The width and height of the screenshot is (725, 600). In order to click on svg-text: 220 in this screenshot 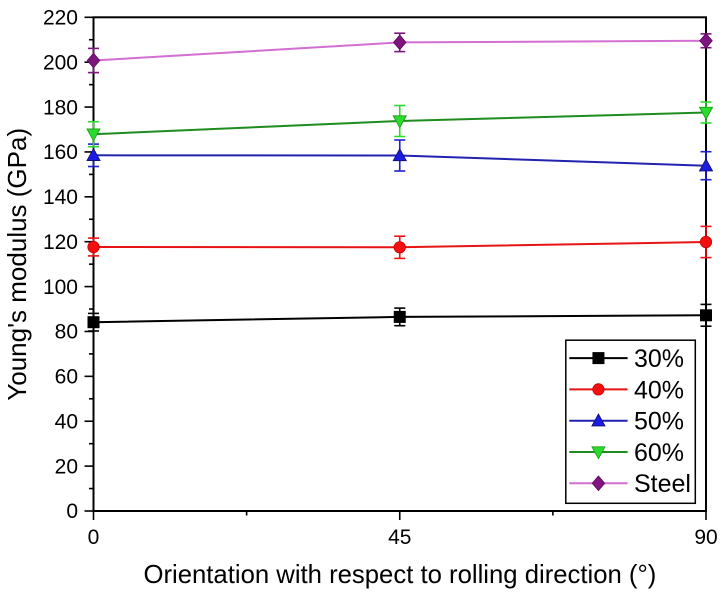, I will do `click(60, 18)`.